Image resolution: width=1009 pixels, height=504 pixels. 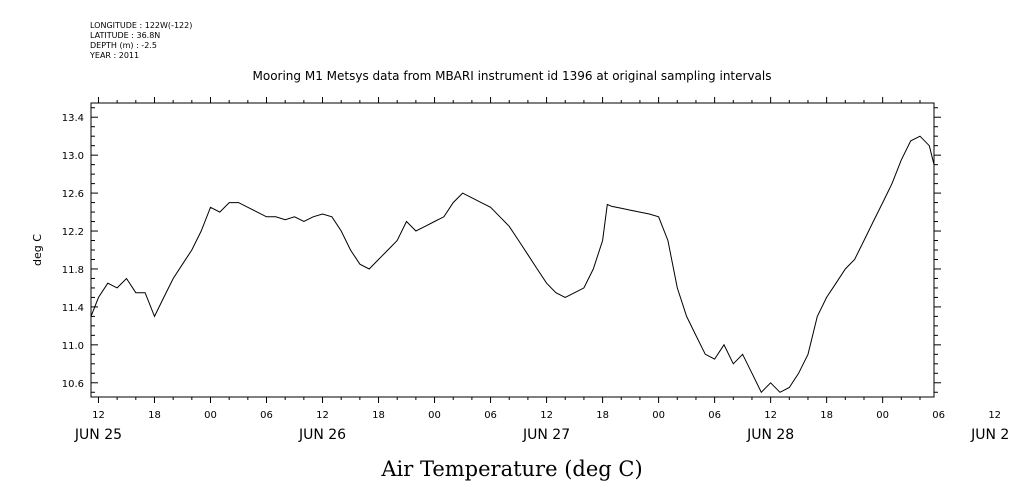 I want to click on y-tick-label: 11.4, so click(x=73, y=308).